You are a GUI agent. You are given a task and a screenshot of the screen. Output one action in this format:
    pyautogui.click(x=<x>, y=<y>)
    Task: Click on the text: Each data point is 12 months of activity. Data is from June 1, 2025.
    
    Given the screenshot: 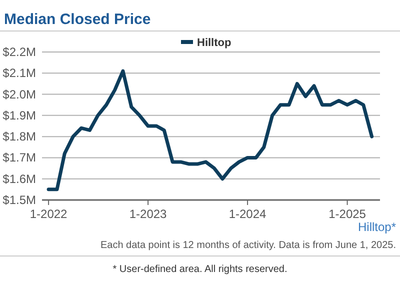 What is the action you would take?
    pyautogui.click(x=248, y=245)
    